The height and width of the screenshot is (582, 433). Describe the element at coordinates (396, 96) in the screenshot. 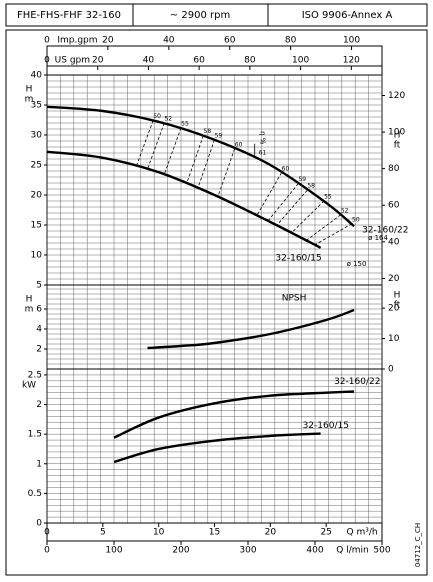

I see `y2-tick-label: 120` at that location.